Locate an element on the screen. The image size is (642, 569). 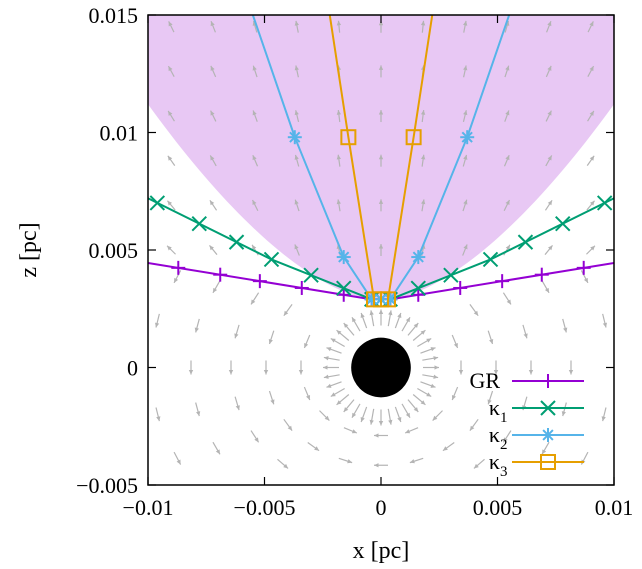
y-tick-label: 0.01 is located at coordinates (119, 133).